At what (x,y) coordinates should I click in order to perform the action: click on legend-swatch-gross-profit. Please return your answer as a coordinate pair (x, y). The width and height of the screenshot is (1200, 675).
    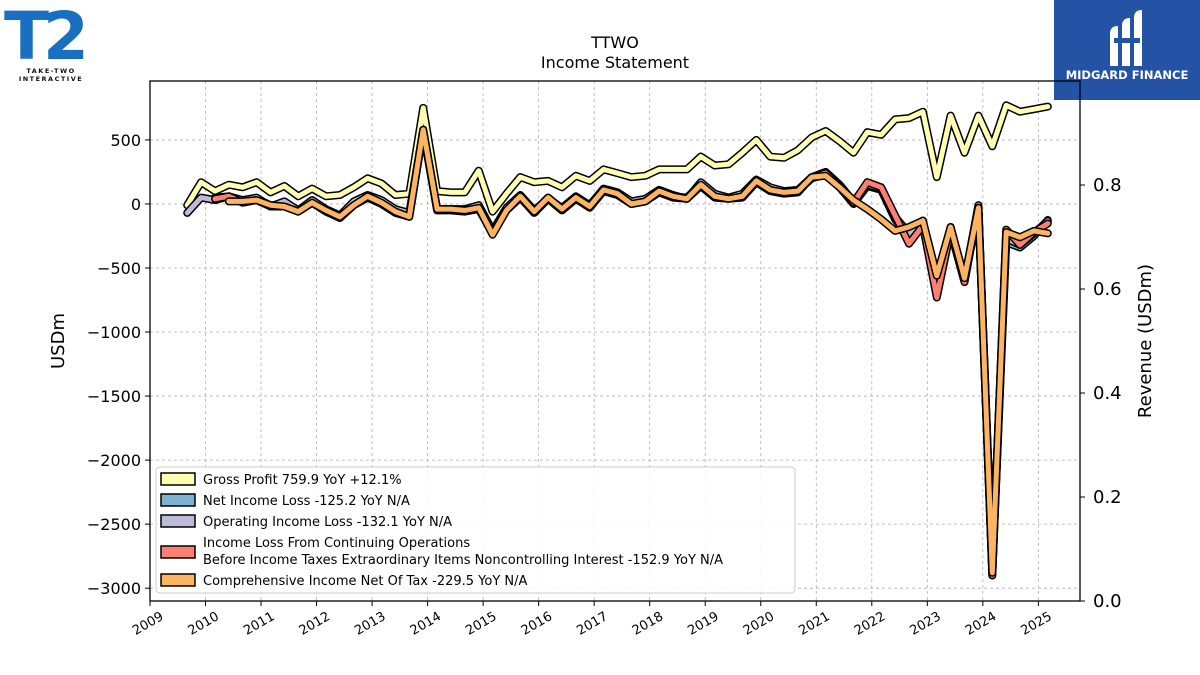
    Looking at the image, I should click on (178, 479).